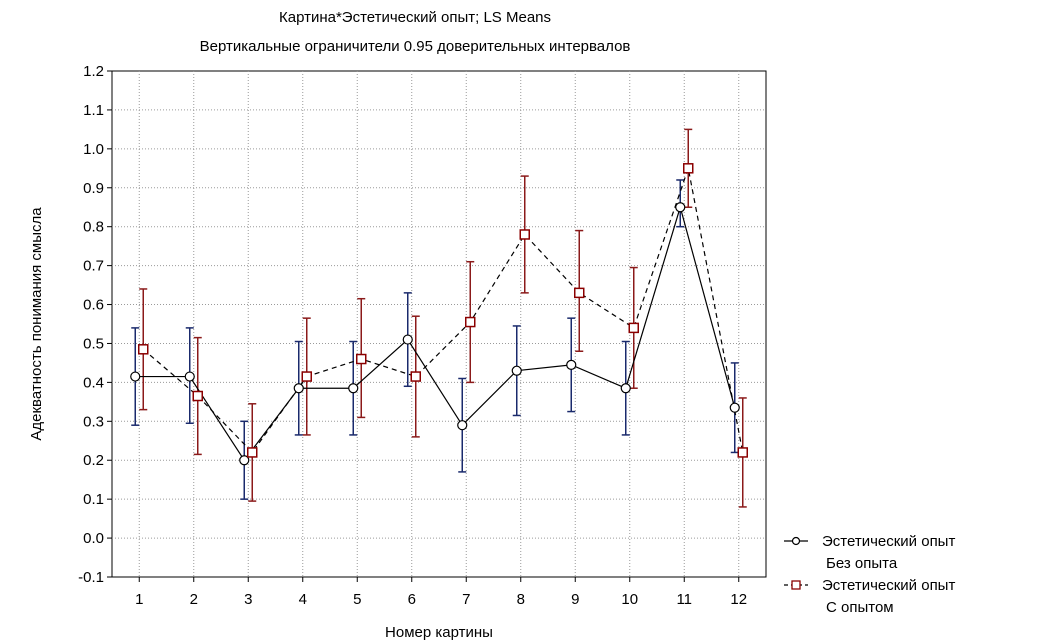 The width and height of the screenshot is (1037, 641). What do you see at coordinates (93, 538) in the screenshot?
I see `y-tick-label: 0.0` at bounding box center [93, 538].